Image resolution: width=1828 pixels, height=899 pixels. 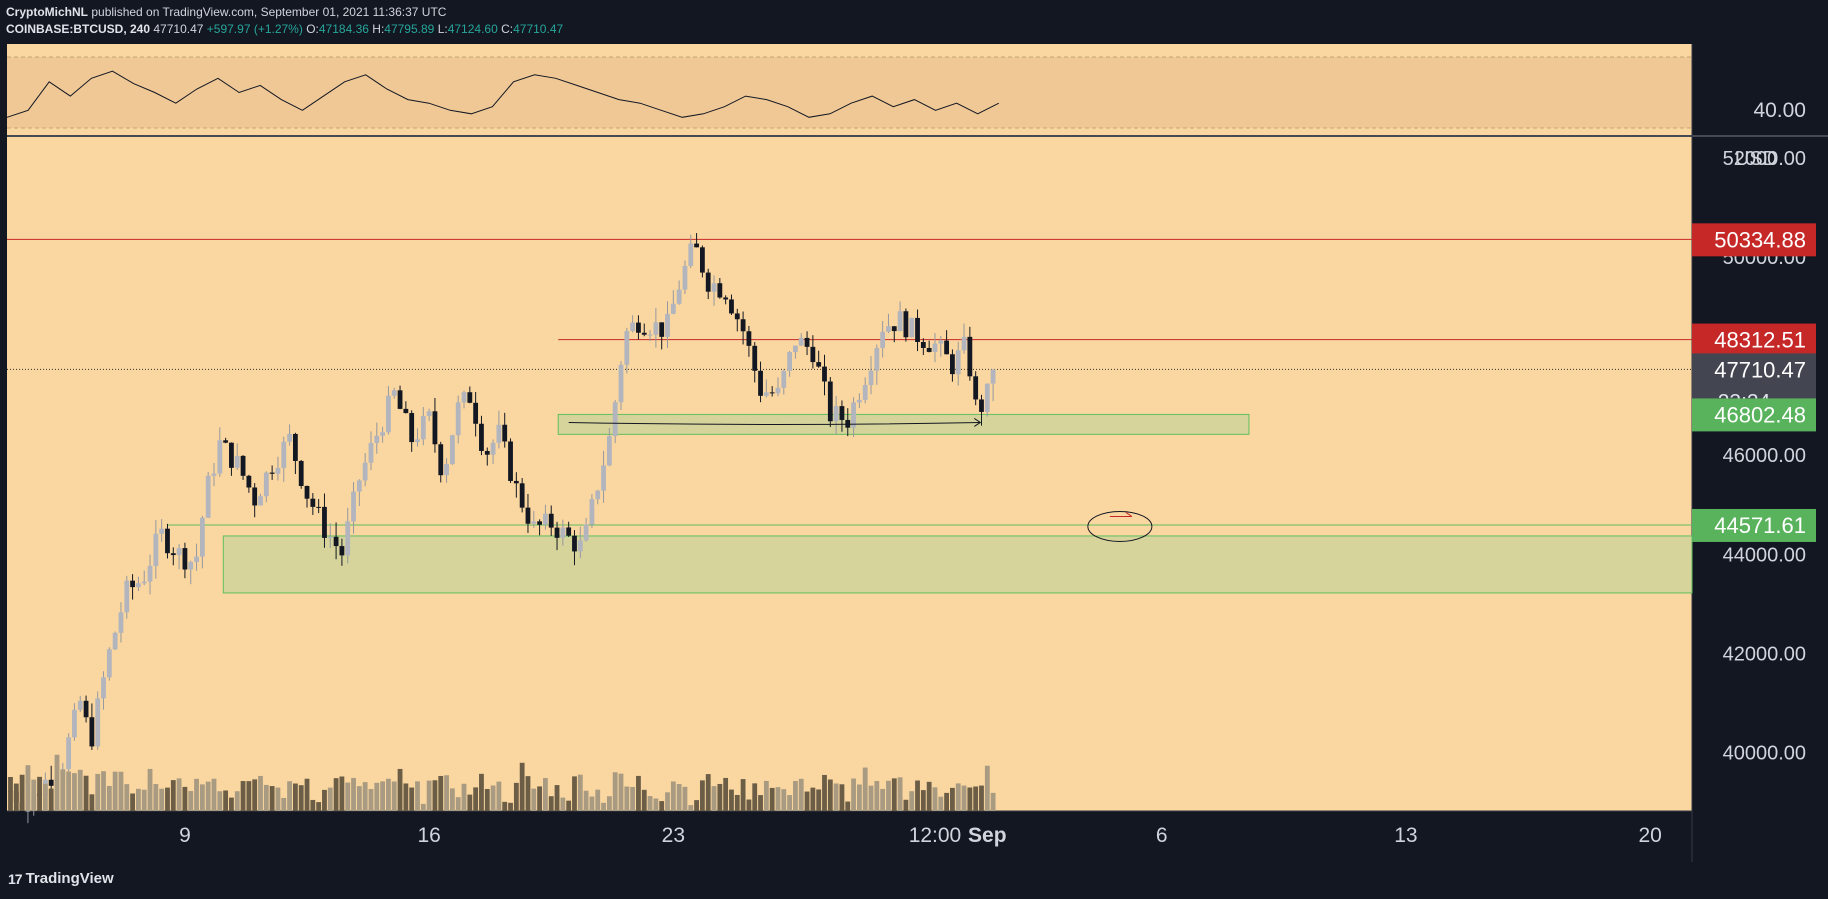 I want to click on time-tick-label: 6, so click(x=1162, y=835).